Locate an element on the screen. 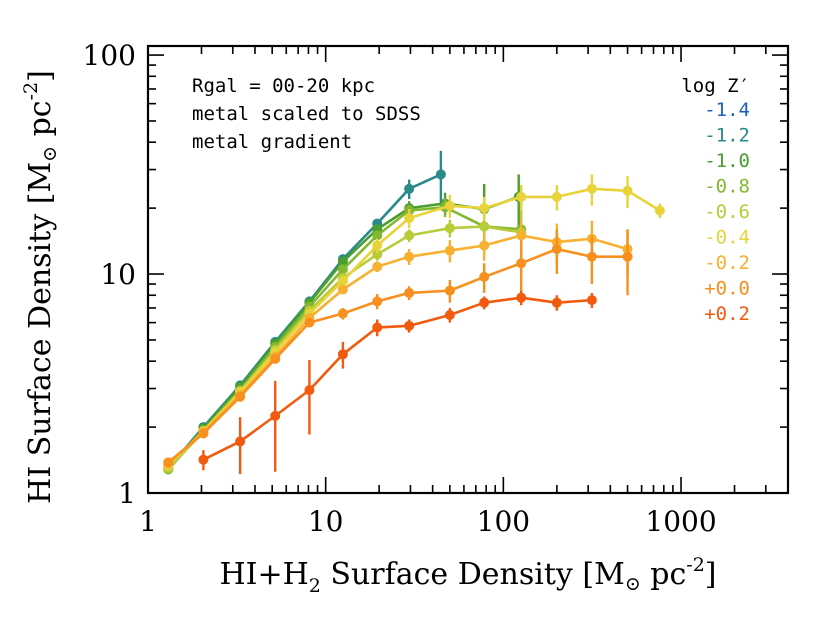 The width and height of the screenshot is (830, 623). data-point-+0.2-9 is located at coordinates (521, 297).